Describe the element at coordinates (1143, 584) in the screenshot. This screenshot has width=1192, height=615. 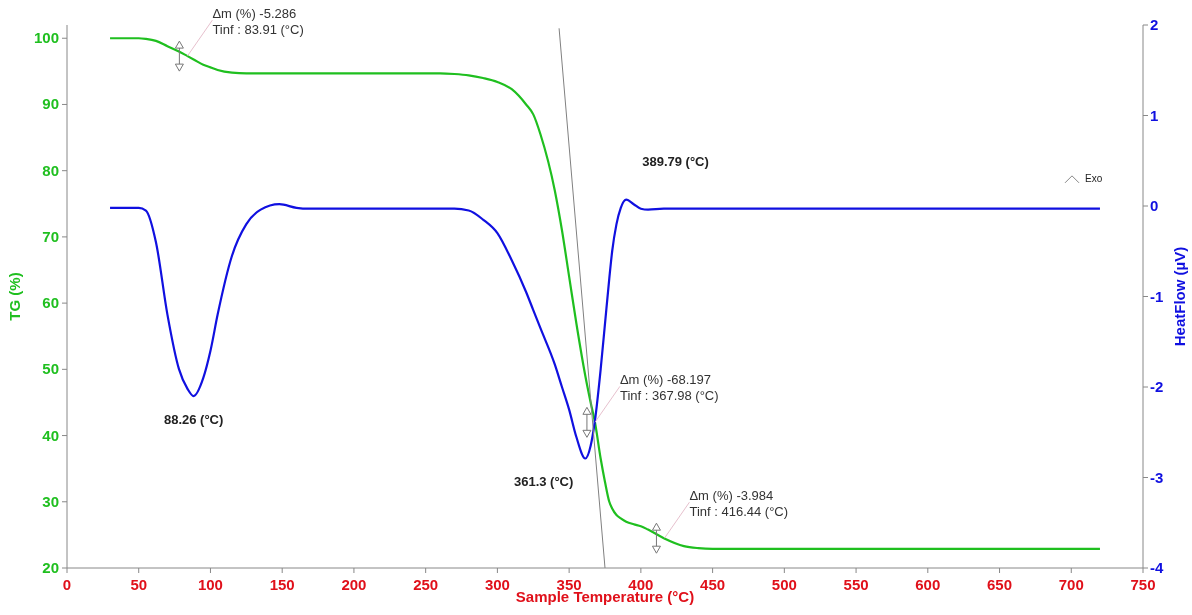
I see `x-tick-label: 750` at that location.